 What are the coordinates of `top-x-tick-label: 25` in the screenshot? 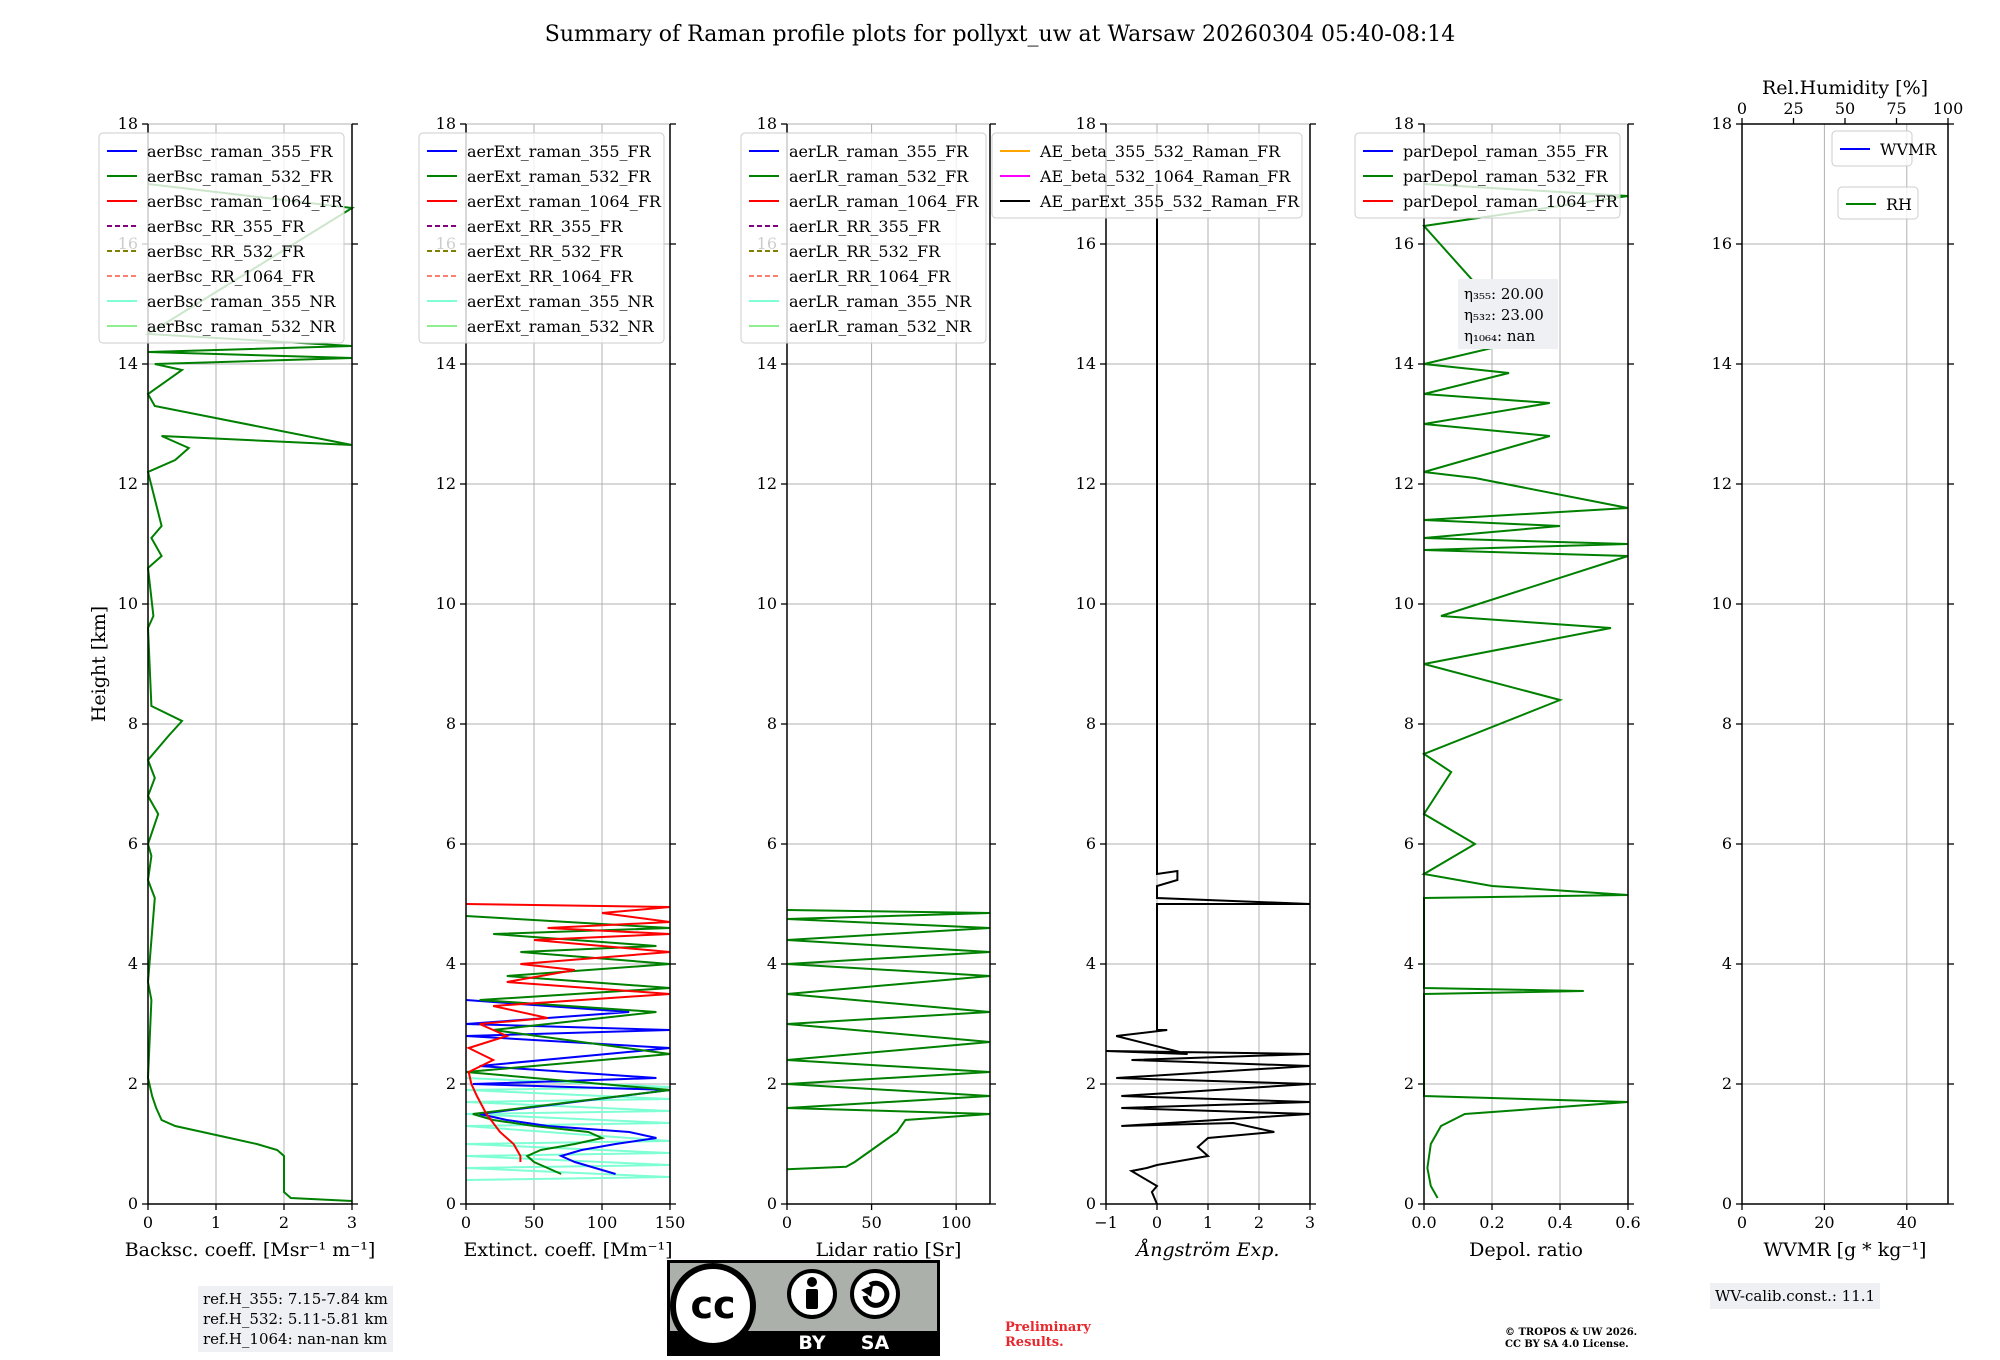 It's located at (1793, 108).